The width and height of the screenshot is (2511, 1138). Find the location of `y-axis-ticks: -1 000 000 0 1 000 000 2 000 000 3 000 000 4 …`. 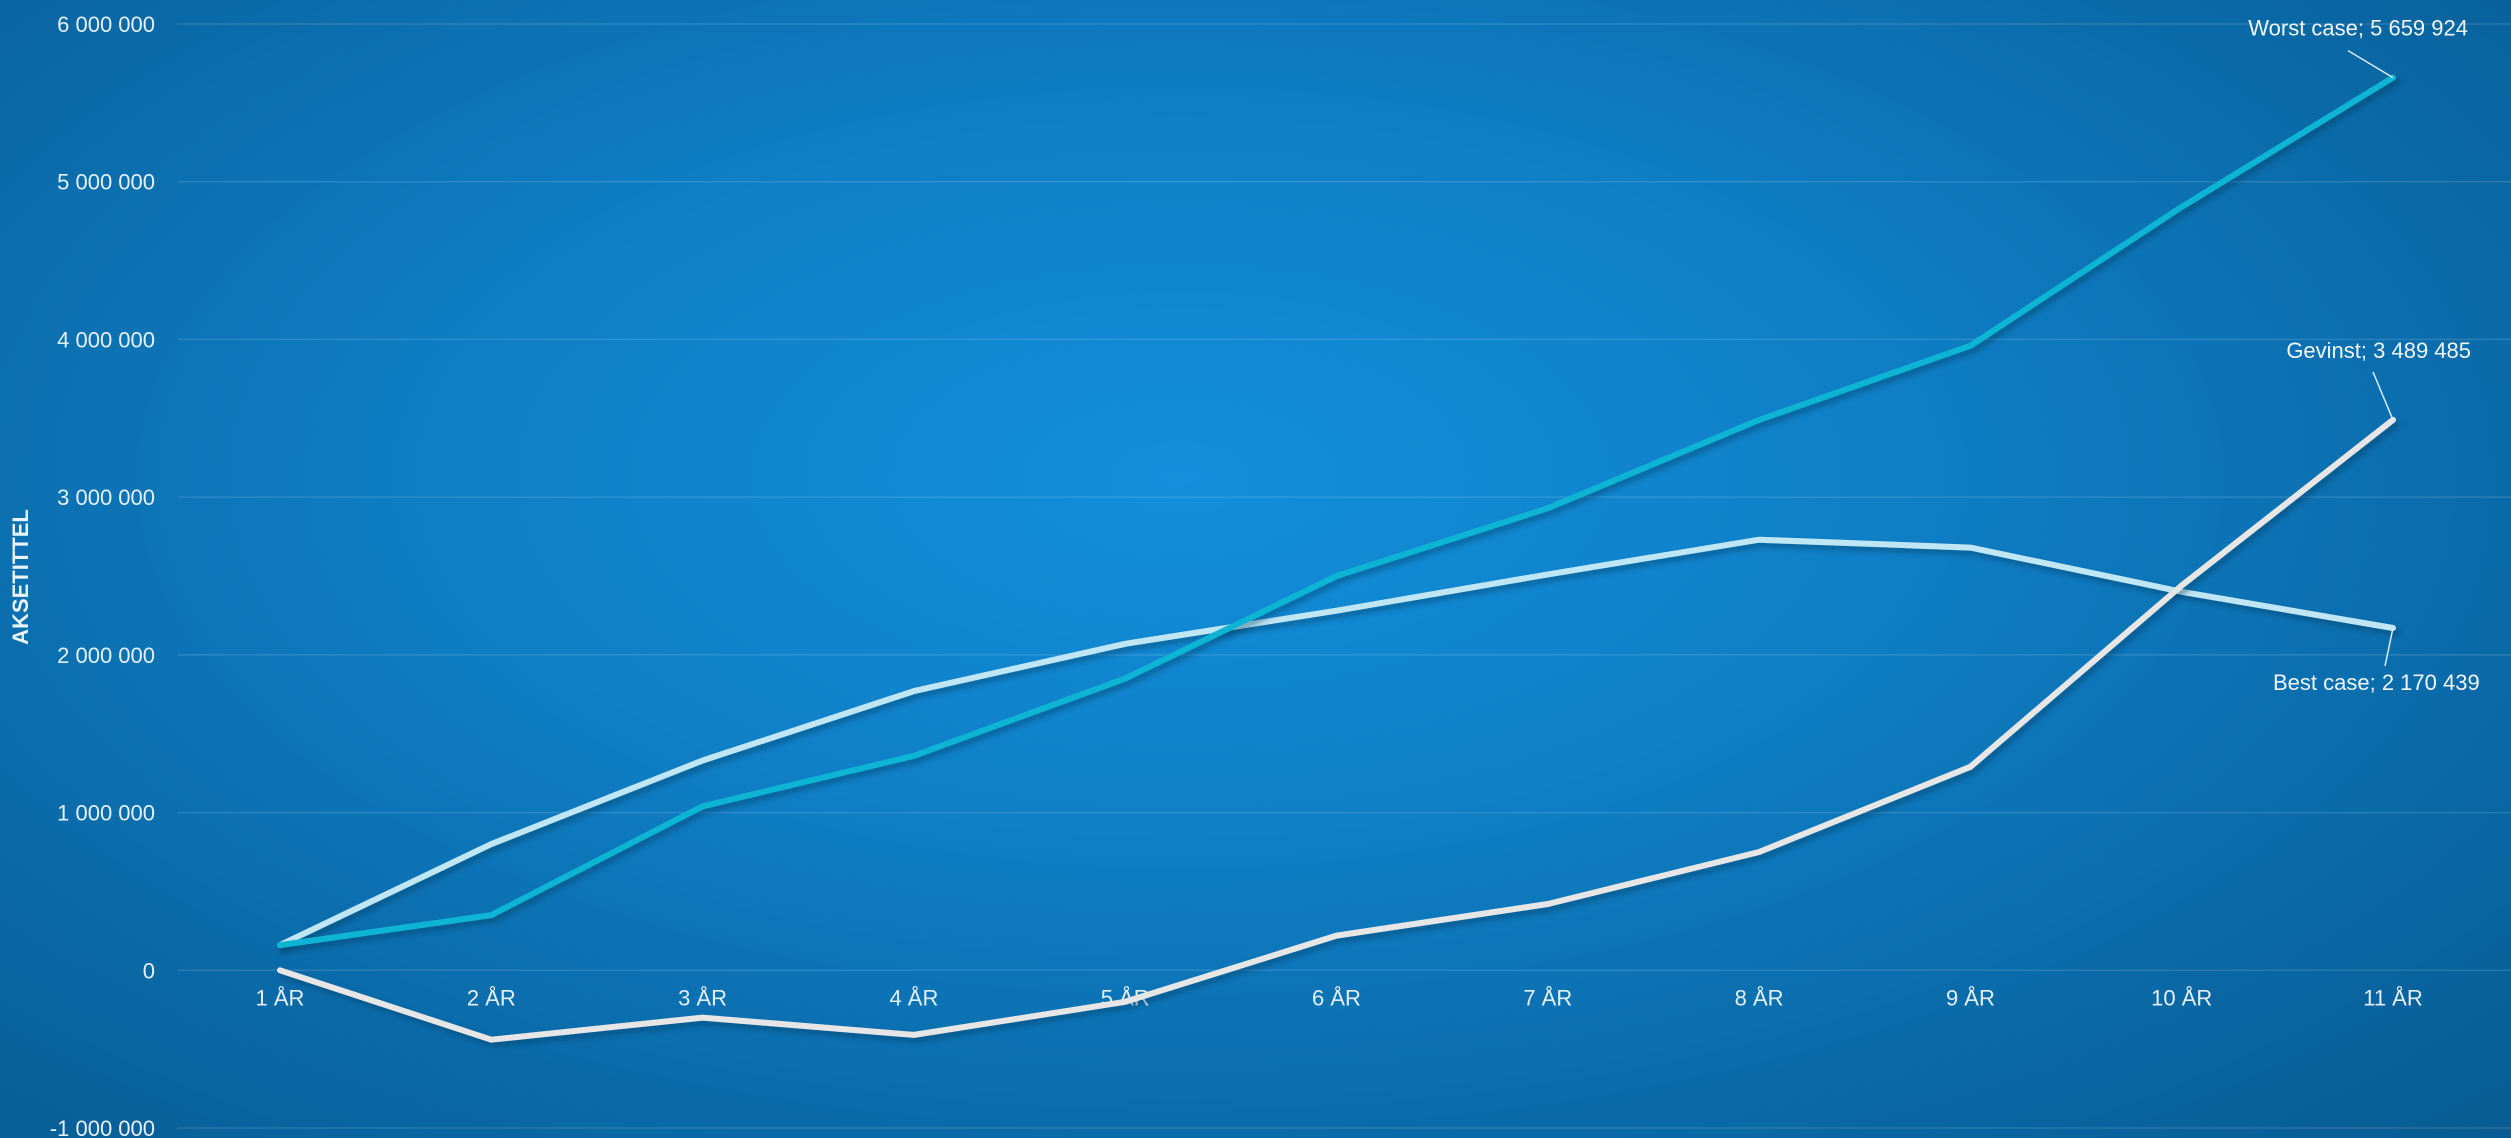

y-axis-ticks: -1 000 000 0 1 000 000 2 000 000 3 000 000 4 … is located at coordinates (102, 575).